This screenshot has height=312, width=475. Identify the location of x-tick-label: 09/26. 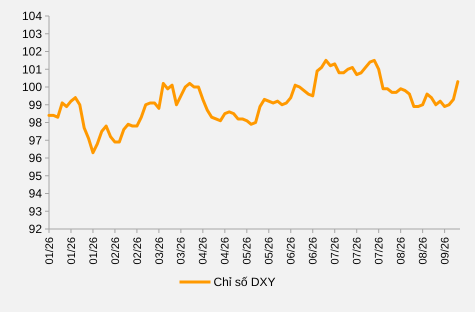
(445, 251).